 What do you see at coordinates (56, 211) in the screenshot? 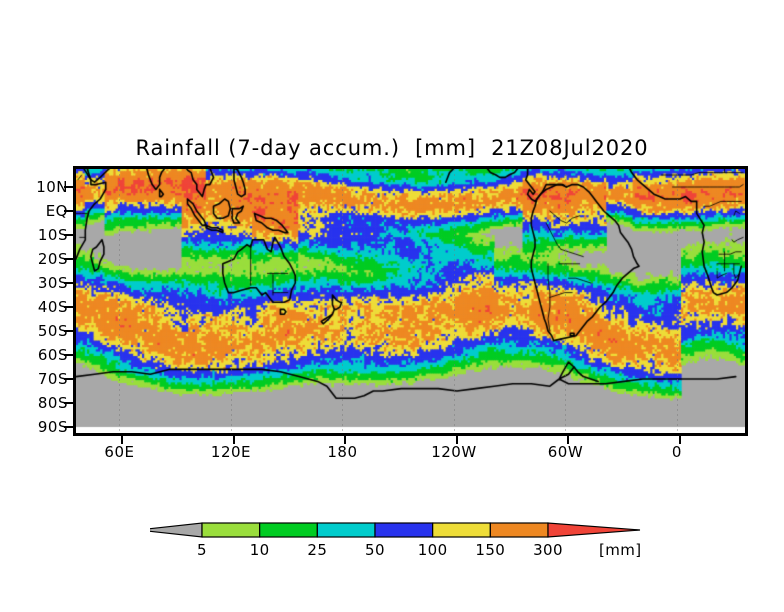
I see `y-axis-label: EQ` at bounding box center [56, 211].